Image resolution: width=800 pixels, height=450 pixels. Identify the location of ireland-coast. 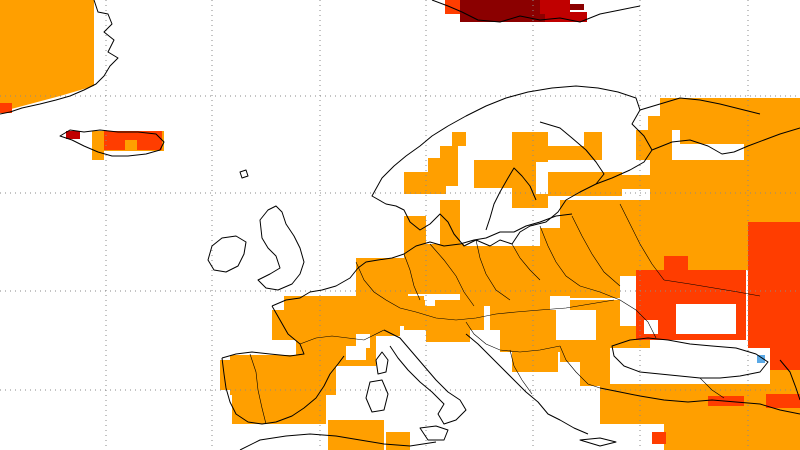
(227, 254).